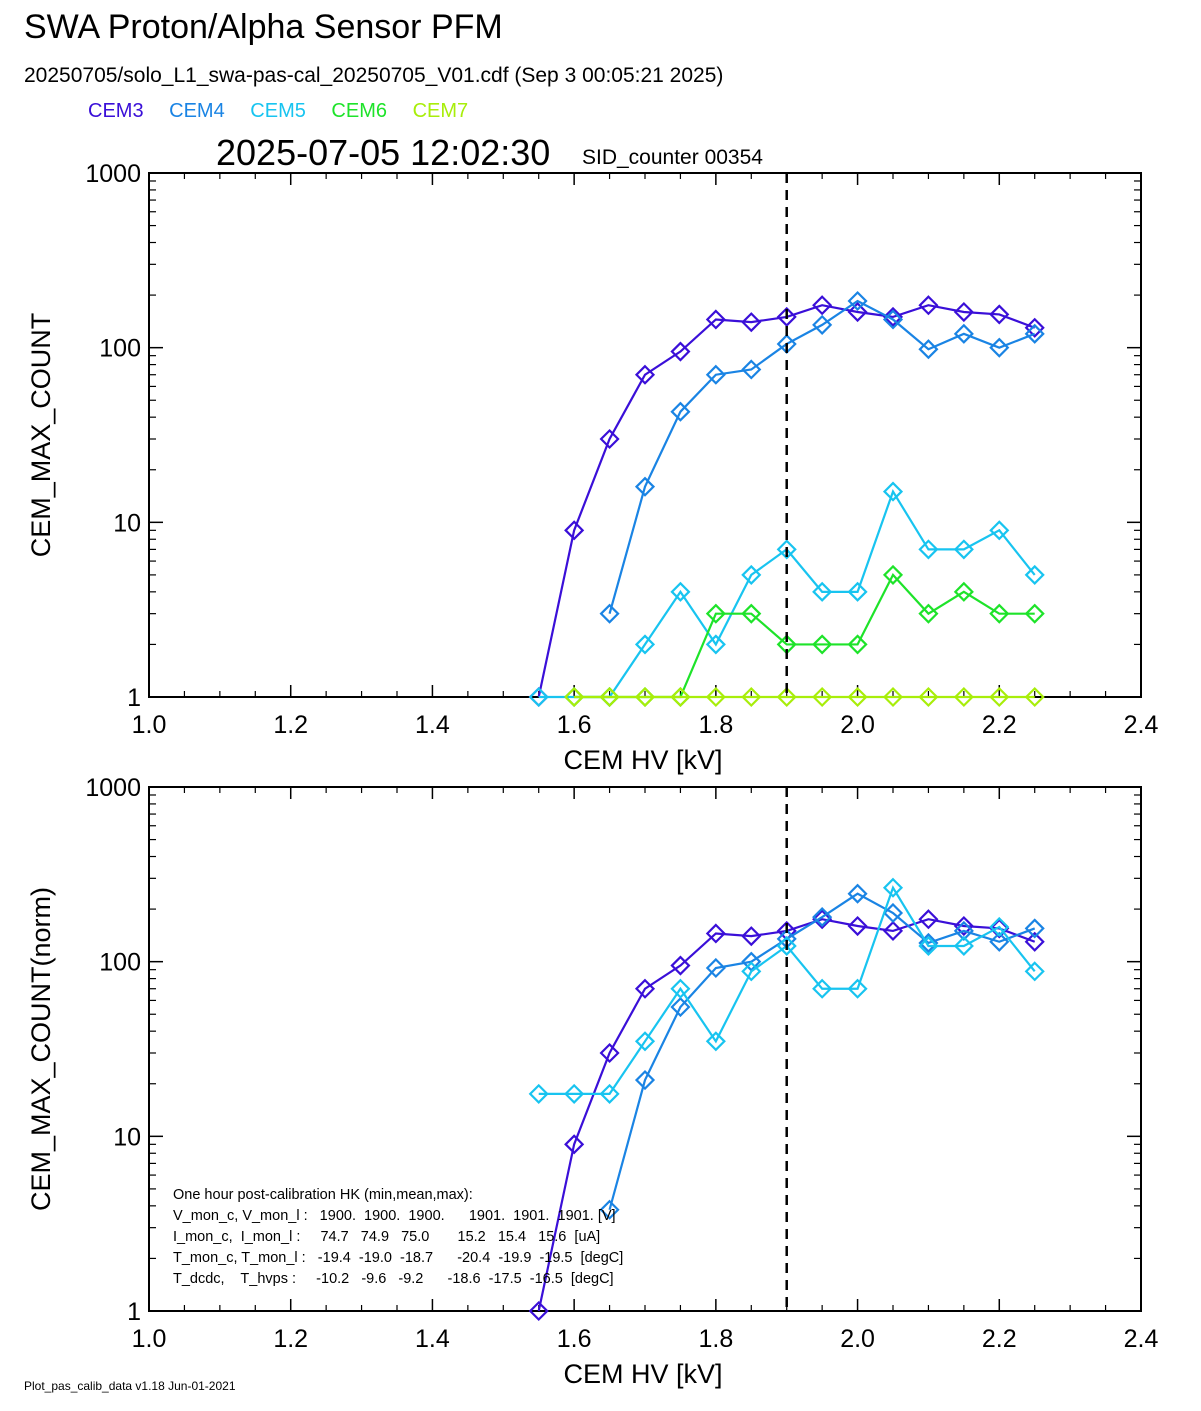 The image size is (1201, 1411). I want to click on legend: CEM3 CEM4 CEM5 CEM6 CEM7, so click(288, 111).